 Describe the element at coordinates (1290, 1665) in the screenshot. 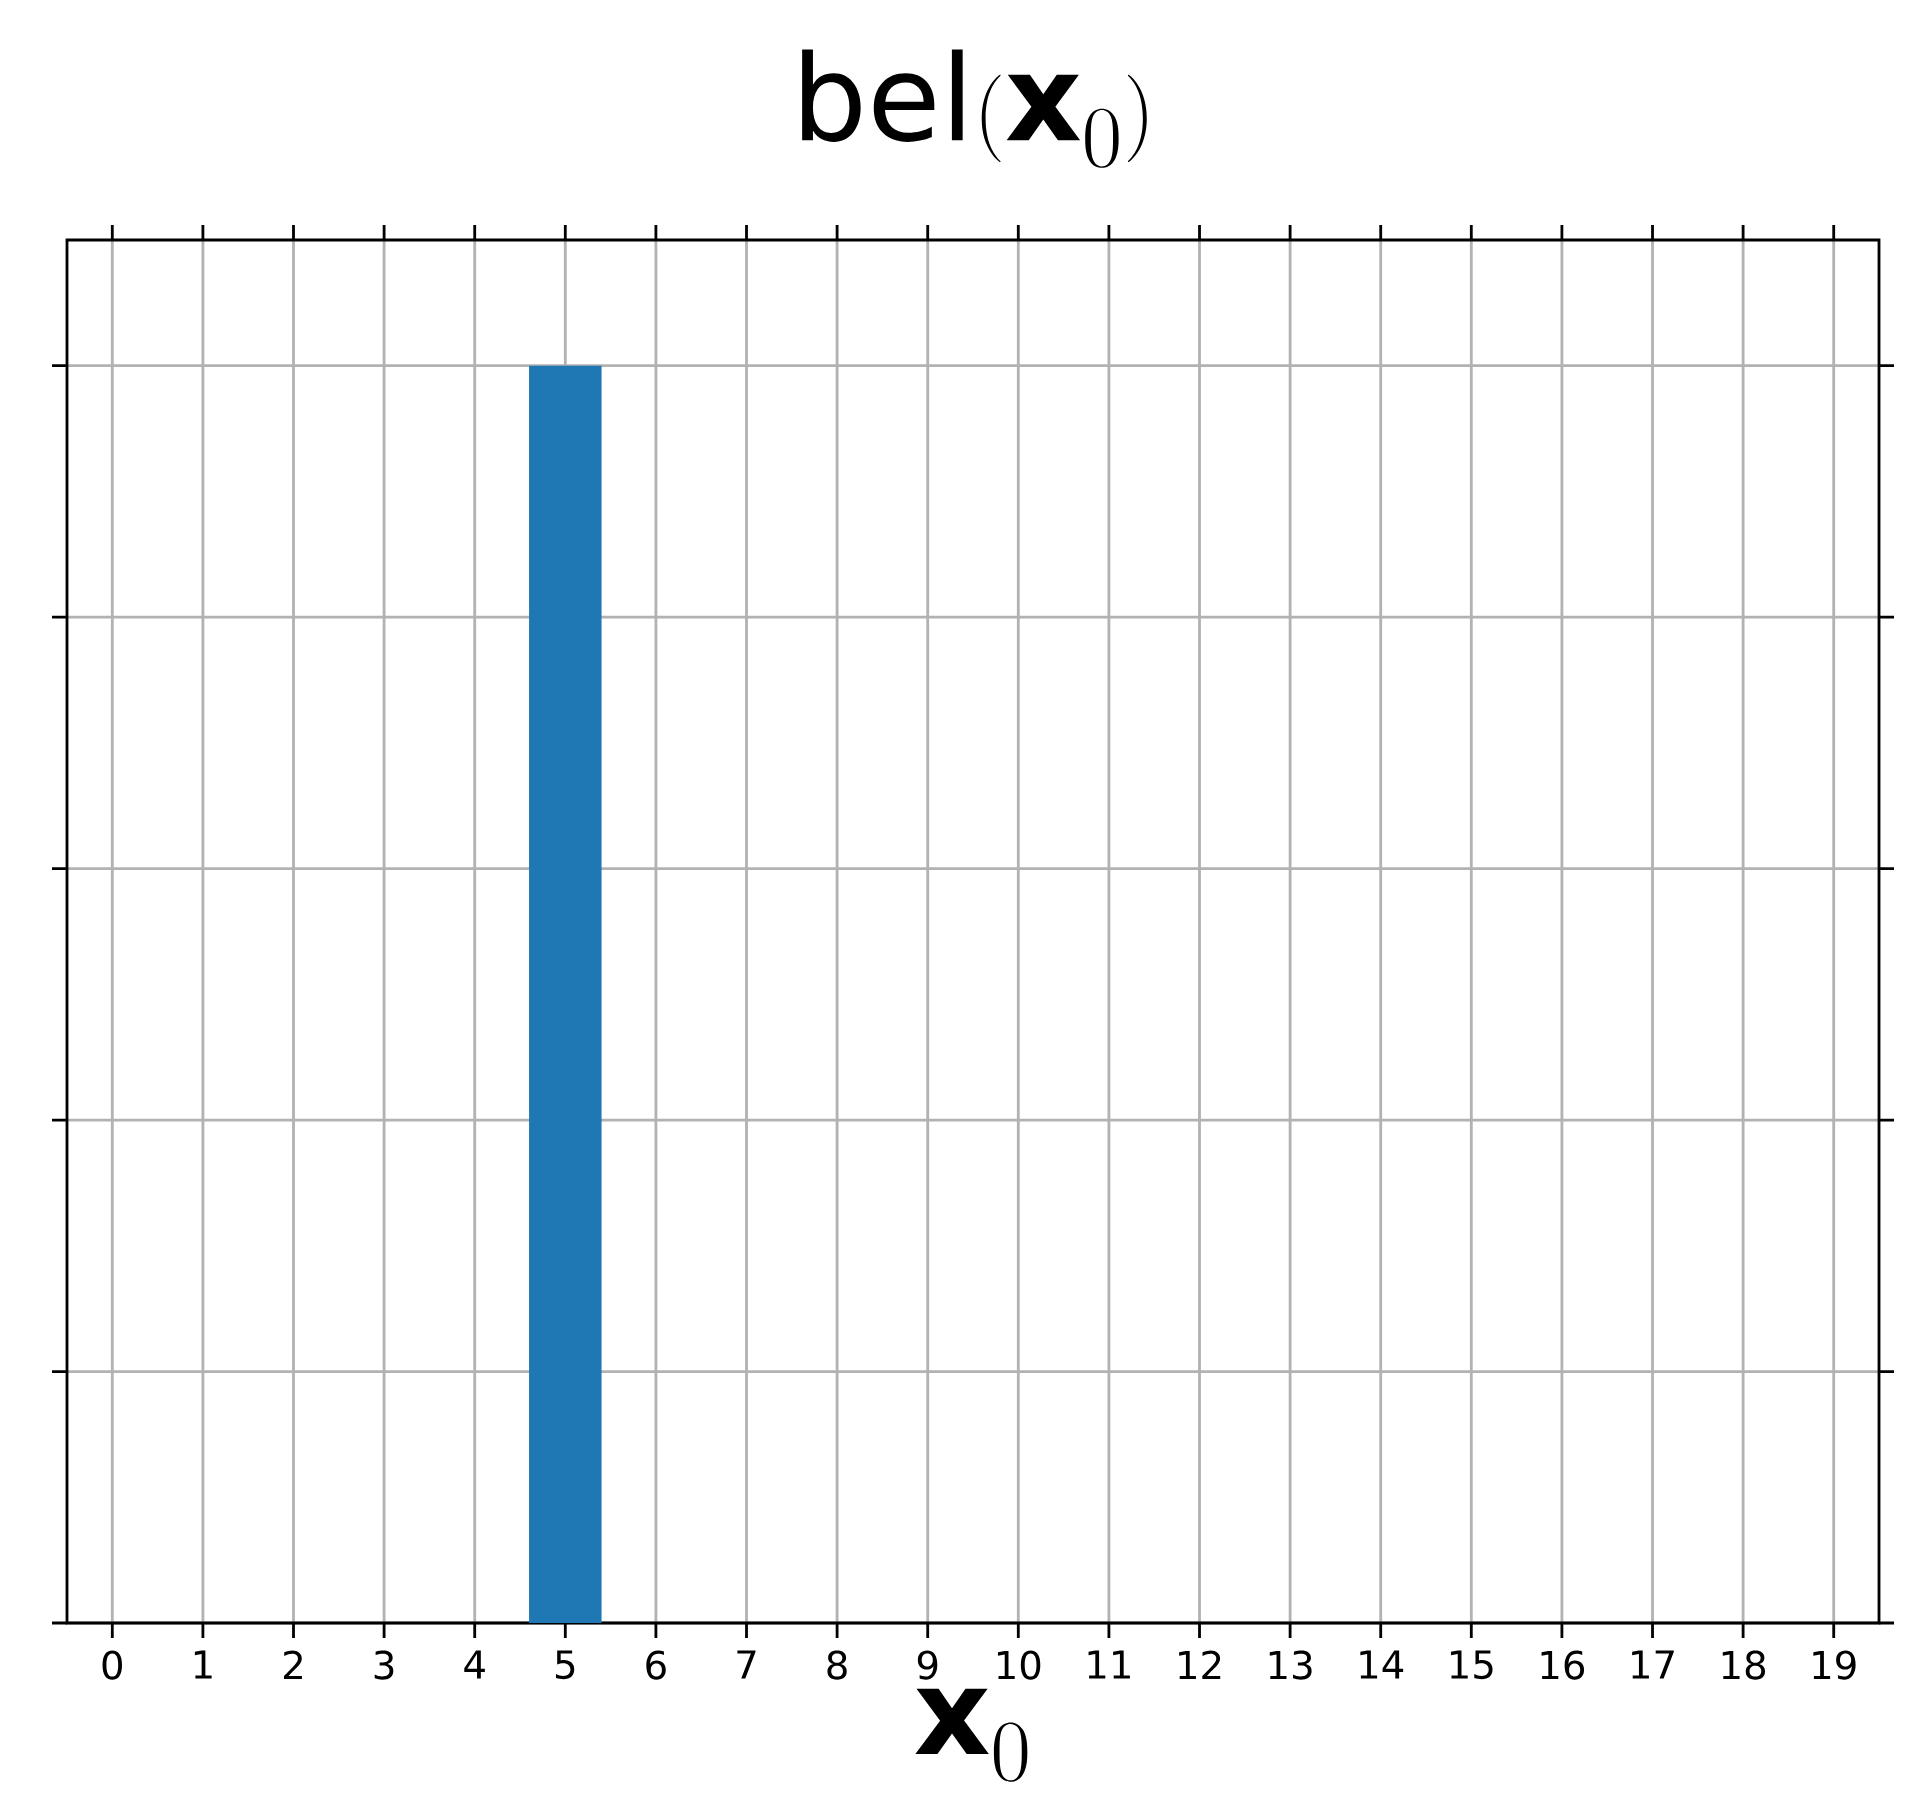

I see `x-tick-label: 13` at that location.